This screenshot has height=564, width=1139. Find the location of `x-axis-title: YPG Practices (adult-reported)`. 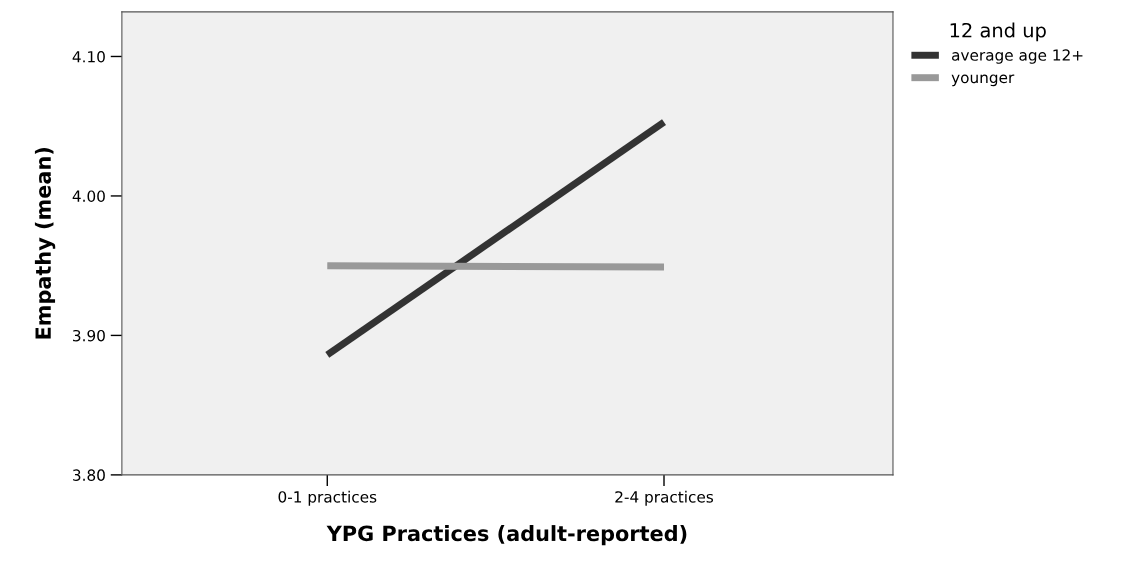

x-axis-title: YPG Practices (adult-reported) is located at coordinates (506, 535).